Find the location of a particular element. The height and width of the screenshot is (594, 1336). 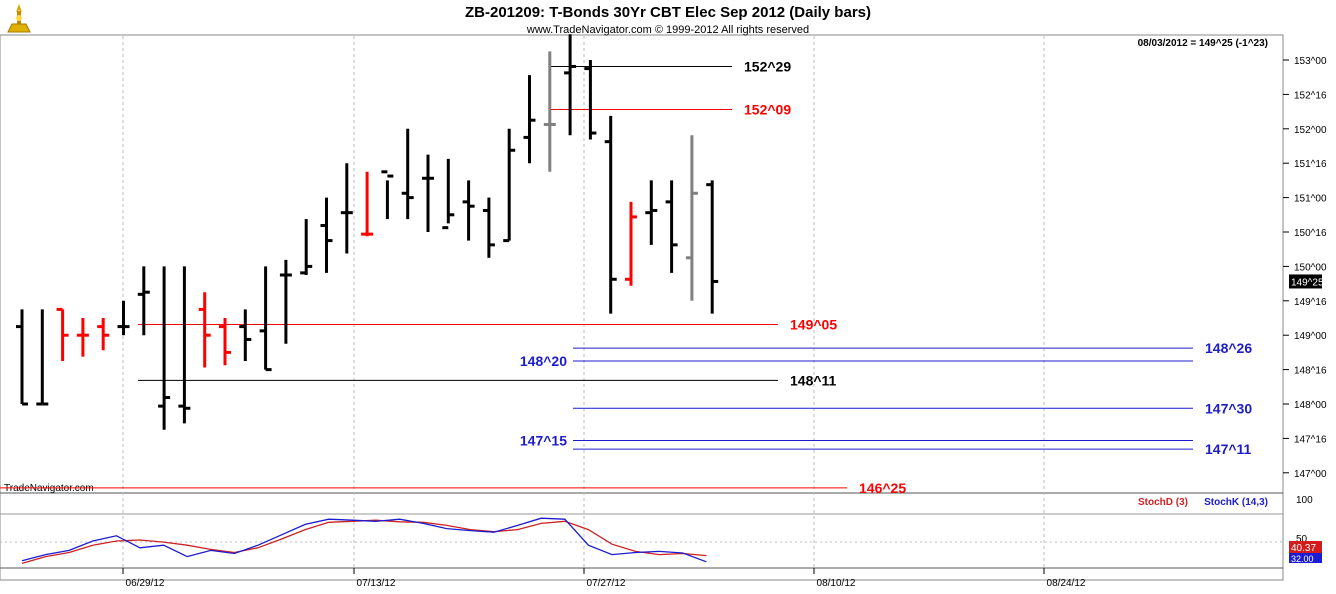

stoch-k-legend: StochK (14,3) is located at coordinates (1236, 502).